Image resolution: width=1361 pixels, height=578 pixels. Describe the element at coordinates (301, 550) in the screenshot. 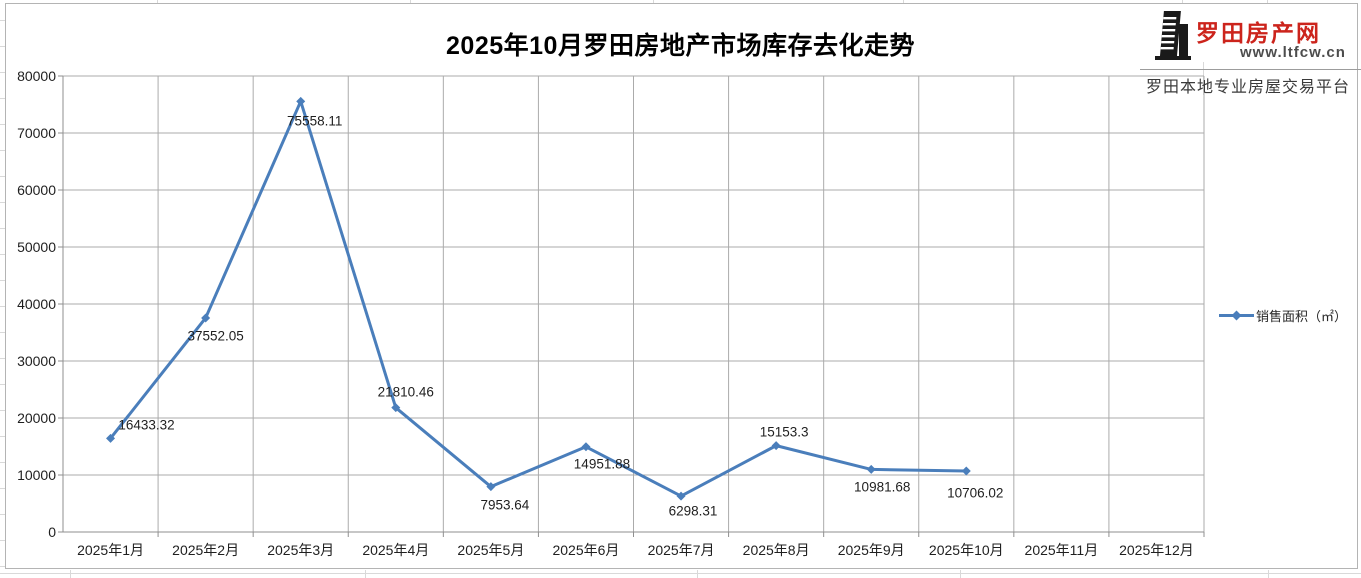

I see `x-axis-label: 2025年3月` at that location.